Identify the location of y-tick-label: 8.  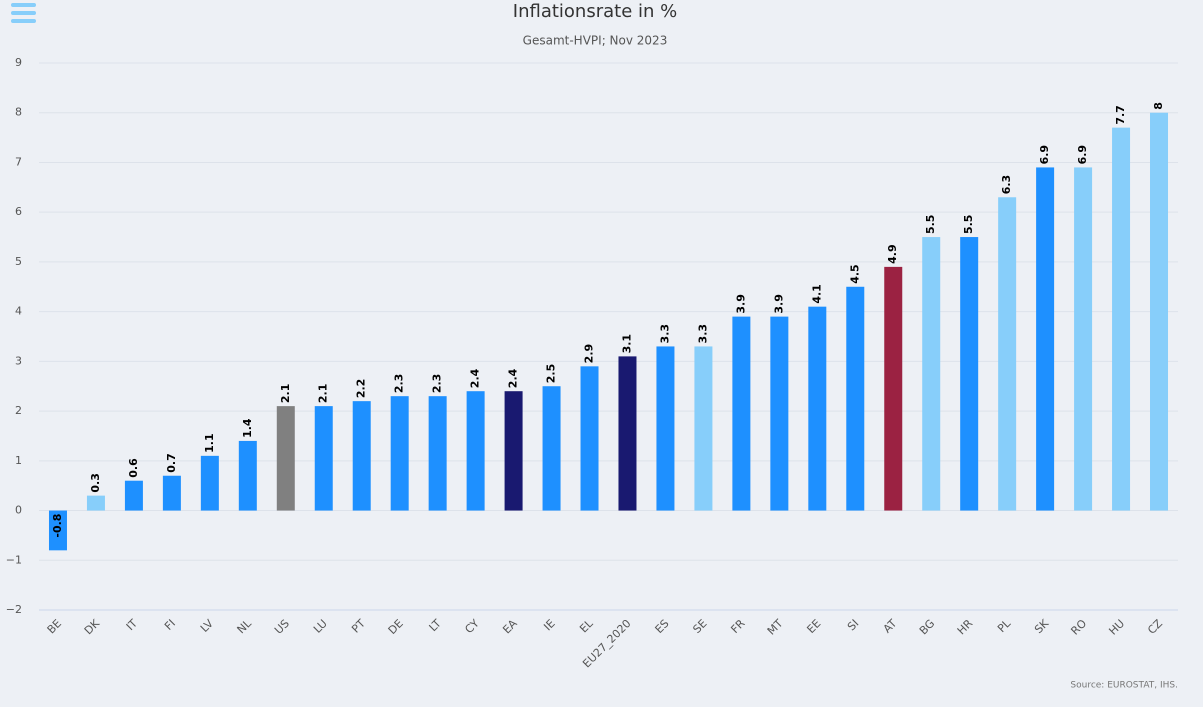
(18, 112).